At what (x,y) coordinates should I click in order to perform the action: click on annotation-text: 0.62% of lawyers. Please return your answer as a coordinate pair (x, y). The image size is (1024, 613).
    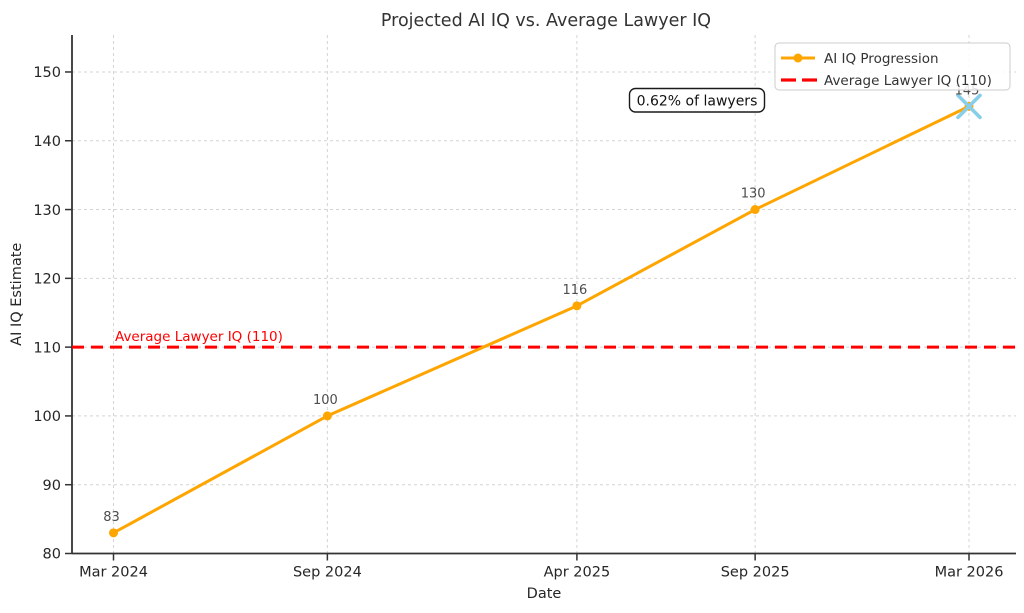
    Looking at the image, I should click on (697, 102).